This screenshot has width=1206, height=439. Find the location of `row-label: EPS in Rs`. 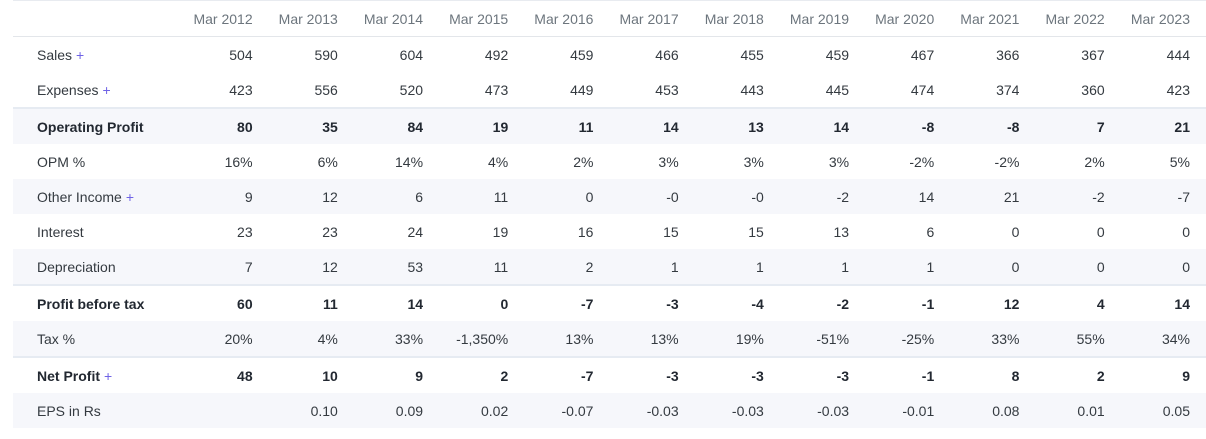

row-label: EPS in Rs is located at coordinates (69, 410).